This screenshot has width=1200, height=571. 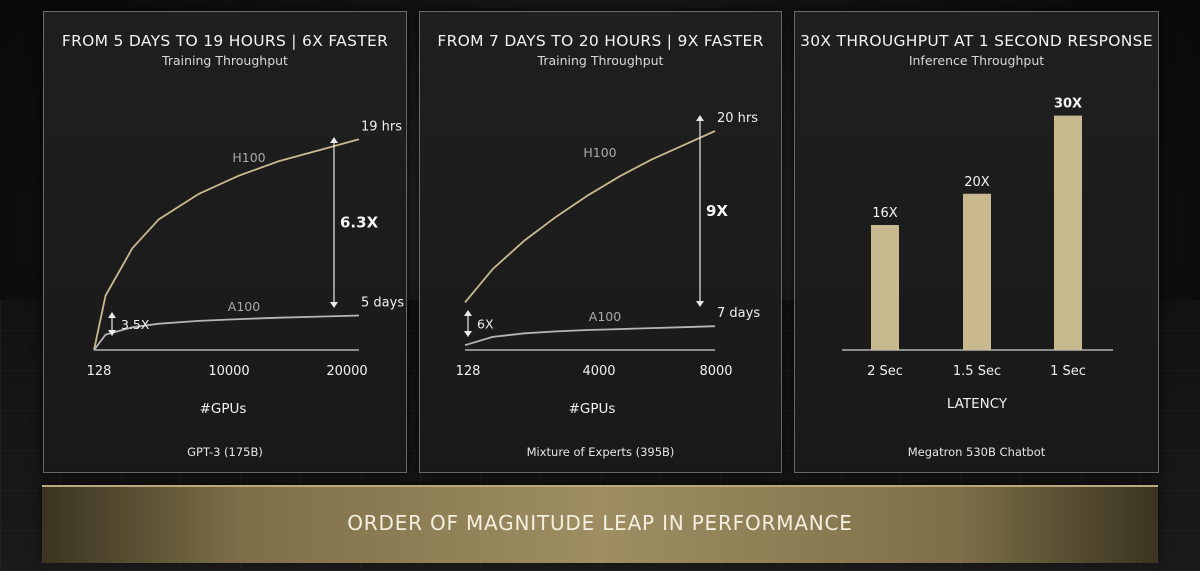 What do you see at coordinates (346, 371) in the screenshot?
I see `x-tick-label: 20000` at bounding box center [346, 371].